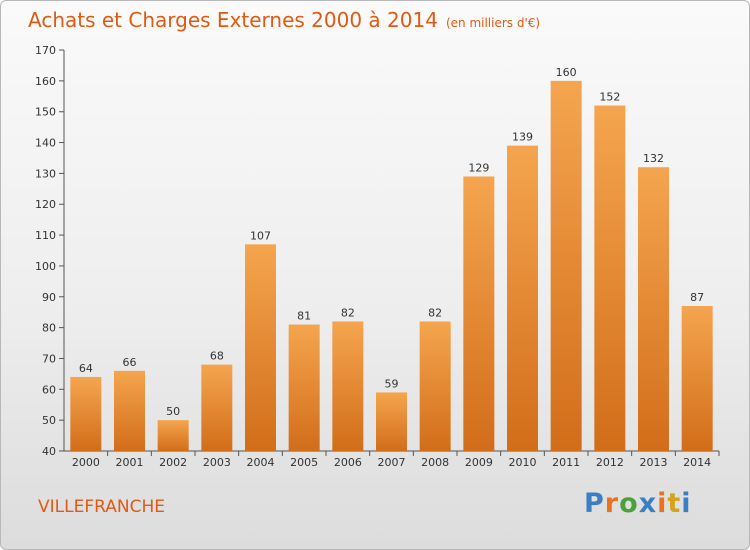 This screenshot has height=550, width=750. Describe the element at coordinates (173, 411) in the screenshot. I see `data-label: 50` at that location.